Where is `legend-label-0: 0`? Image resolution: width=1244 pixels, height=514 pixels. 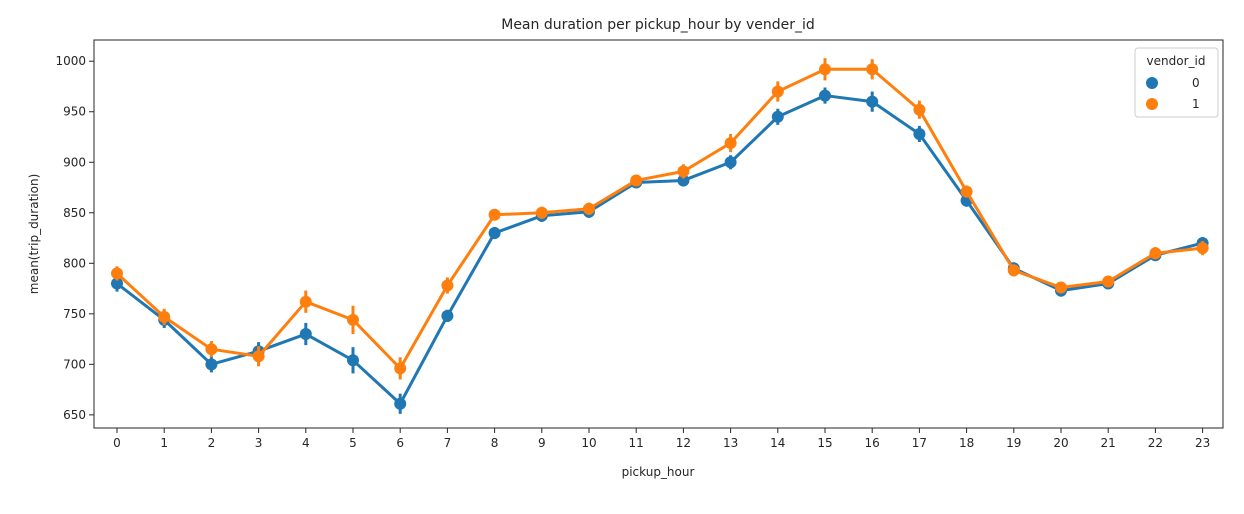
legend-label-0: 0 is located at coordinates (1196, 83).